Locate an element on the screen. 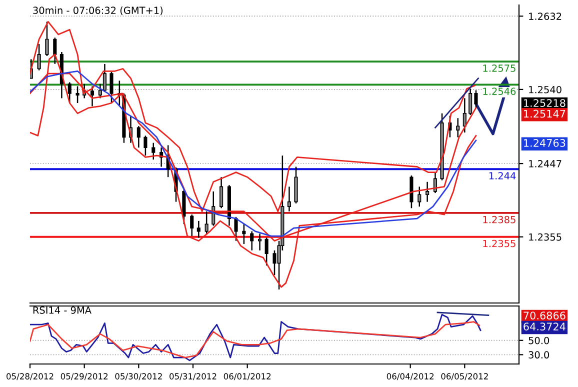 Image resolution: width=578 pixels, height=387 pixels. chart-title: RSI14 - 9MA is located at coordinates (62, 310).